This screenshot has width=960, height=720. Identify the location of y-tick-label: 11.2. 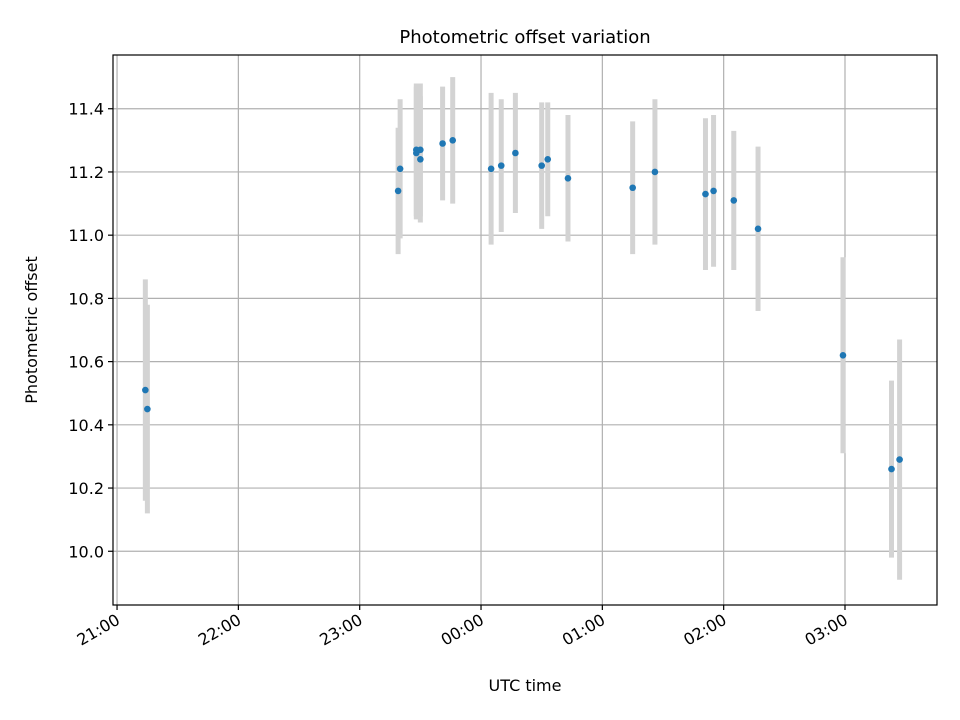
(86, 172).